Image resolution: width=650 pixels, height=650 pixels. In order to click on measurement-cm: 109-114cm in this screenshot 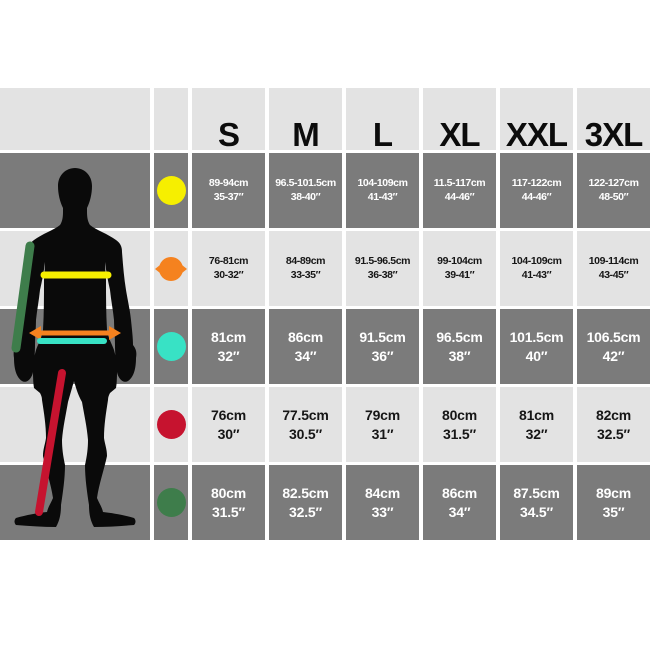, I will do `click(613, 260)`.